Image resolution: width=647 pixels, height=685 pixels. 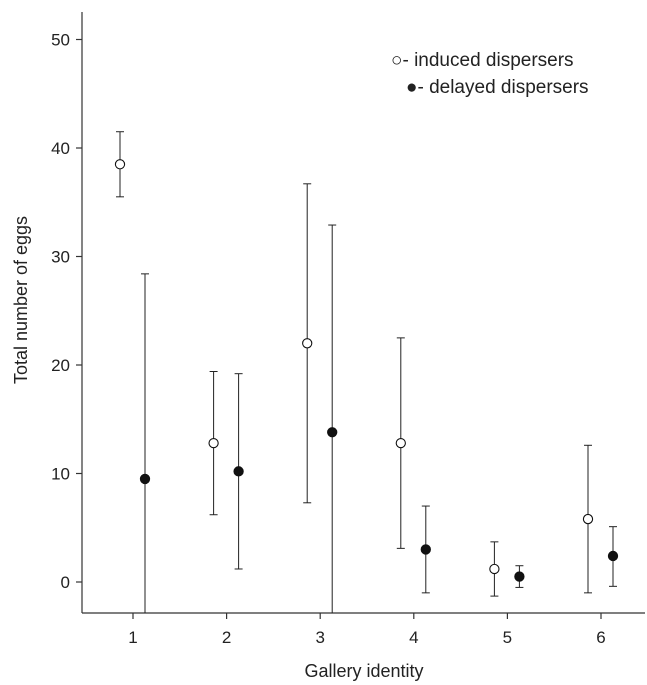 What do you see at coordinates (497, 87) in the screenshot?
I see `legend-entry-delayed: ●- delayed dispersers` at bounding box center [497, 87].